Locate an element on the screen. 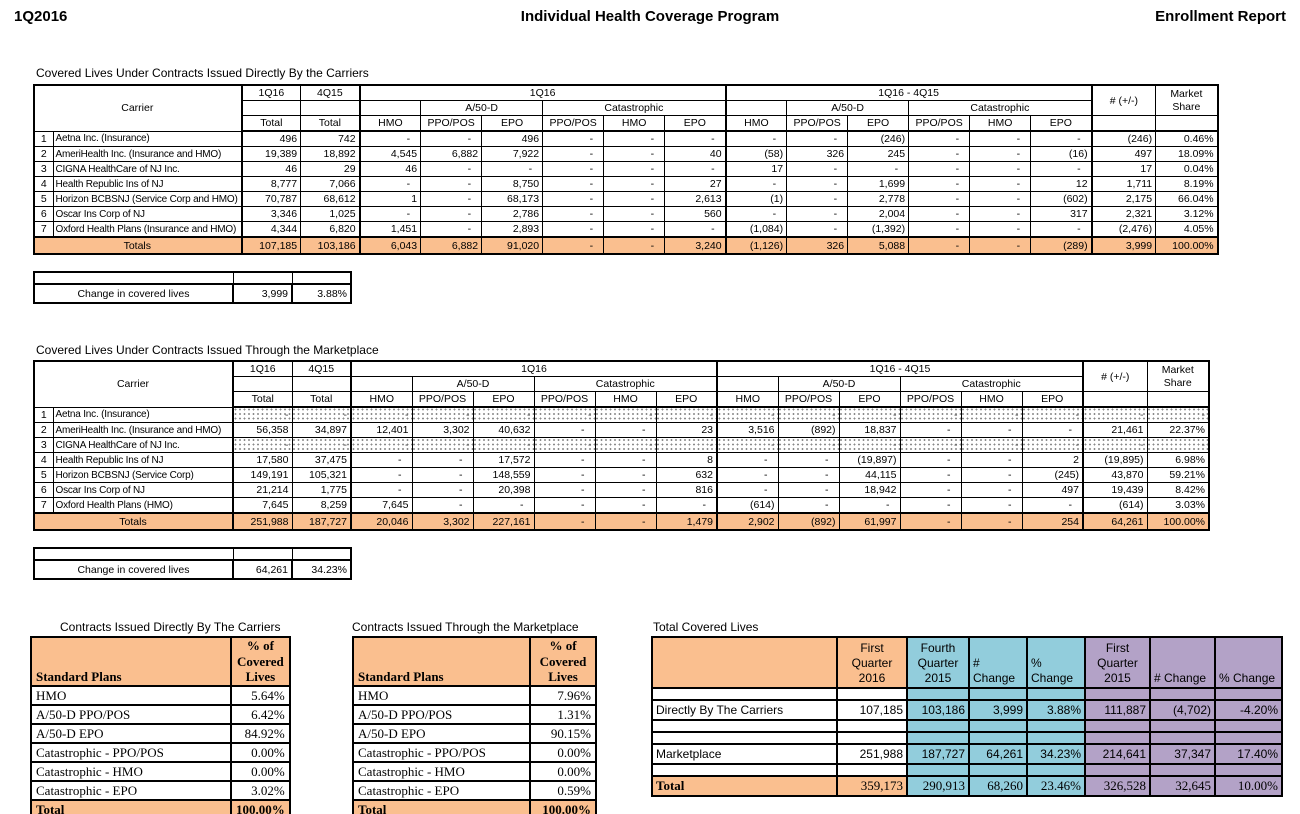  header-row: Standard Plans% of Covered Lives is located at coordinates (160, 661).